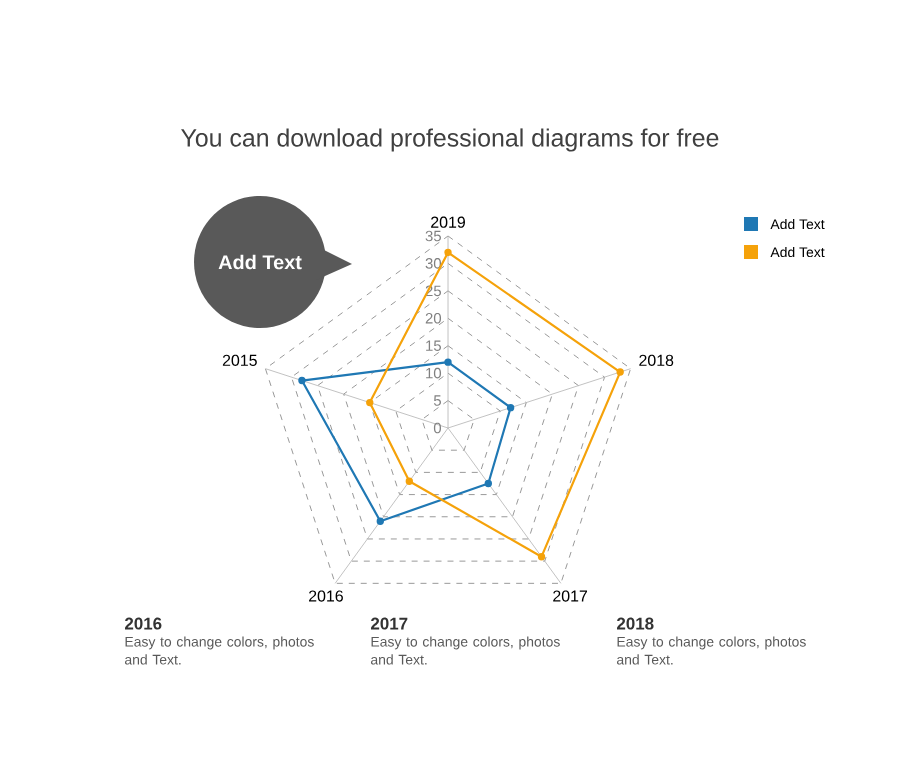 This screenshot has height=762, width=900. I want to click on text: 2018, so click(635, 623).